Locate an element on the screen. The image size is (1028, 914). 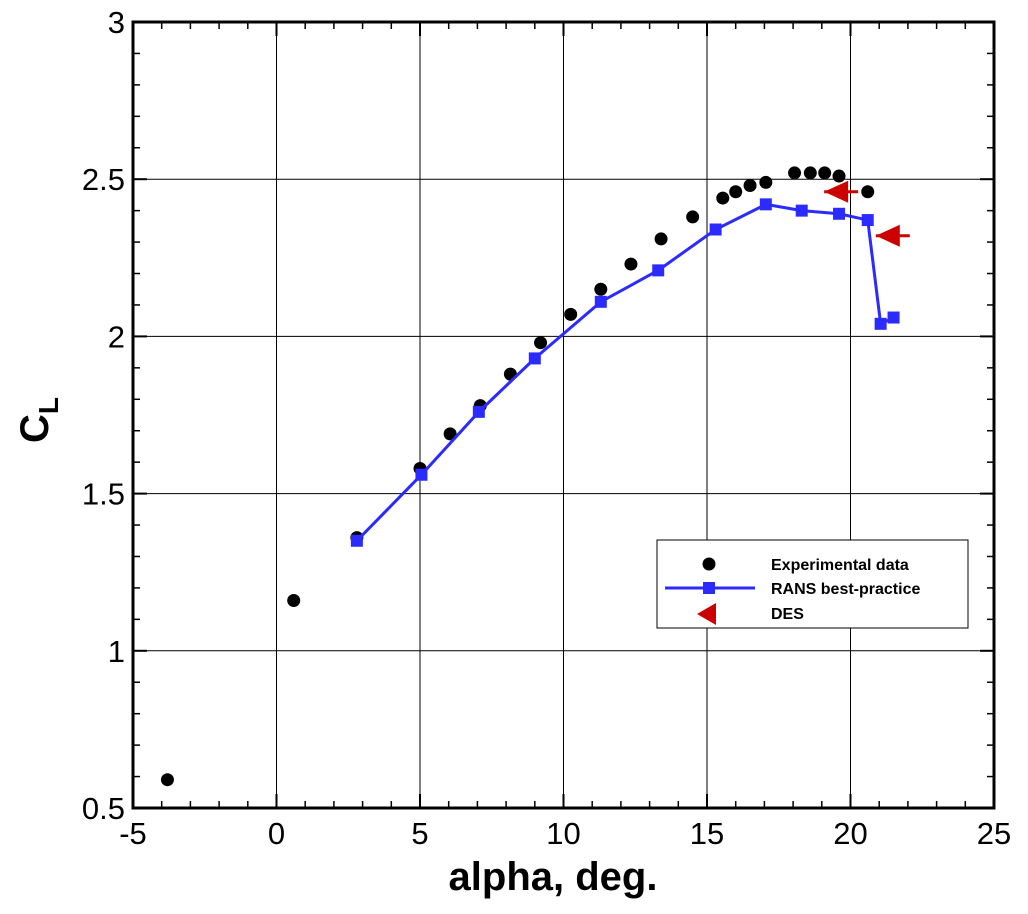
x-tick-label: 0 is located at coordinates (276, 833).